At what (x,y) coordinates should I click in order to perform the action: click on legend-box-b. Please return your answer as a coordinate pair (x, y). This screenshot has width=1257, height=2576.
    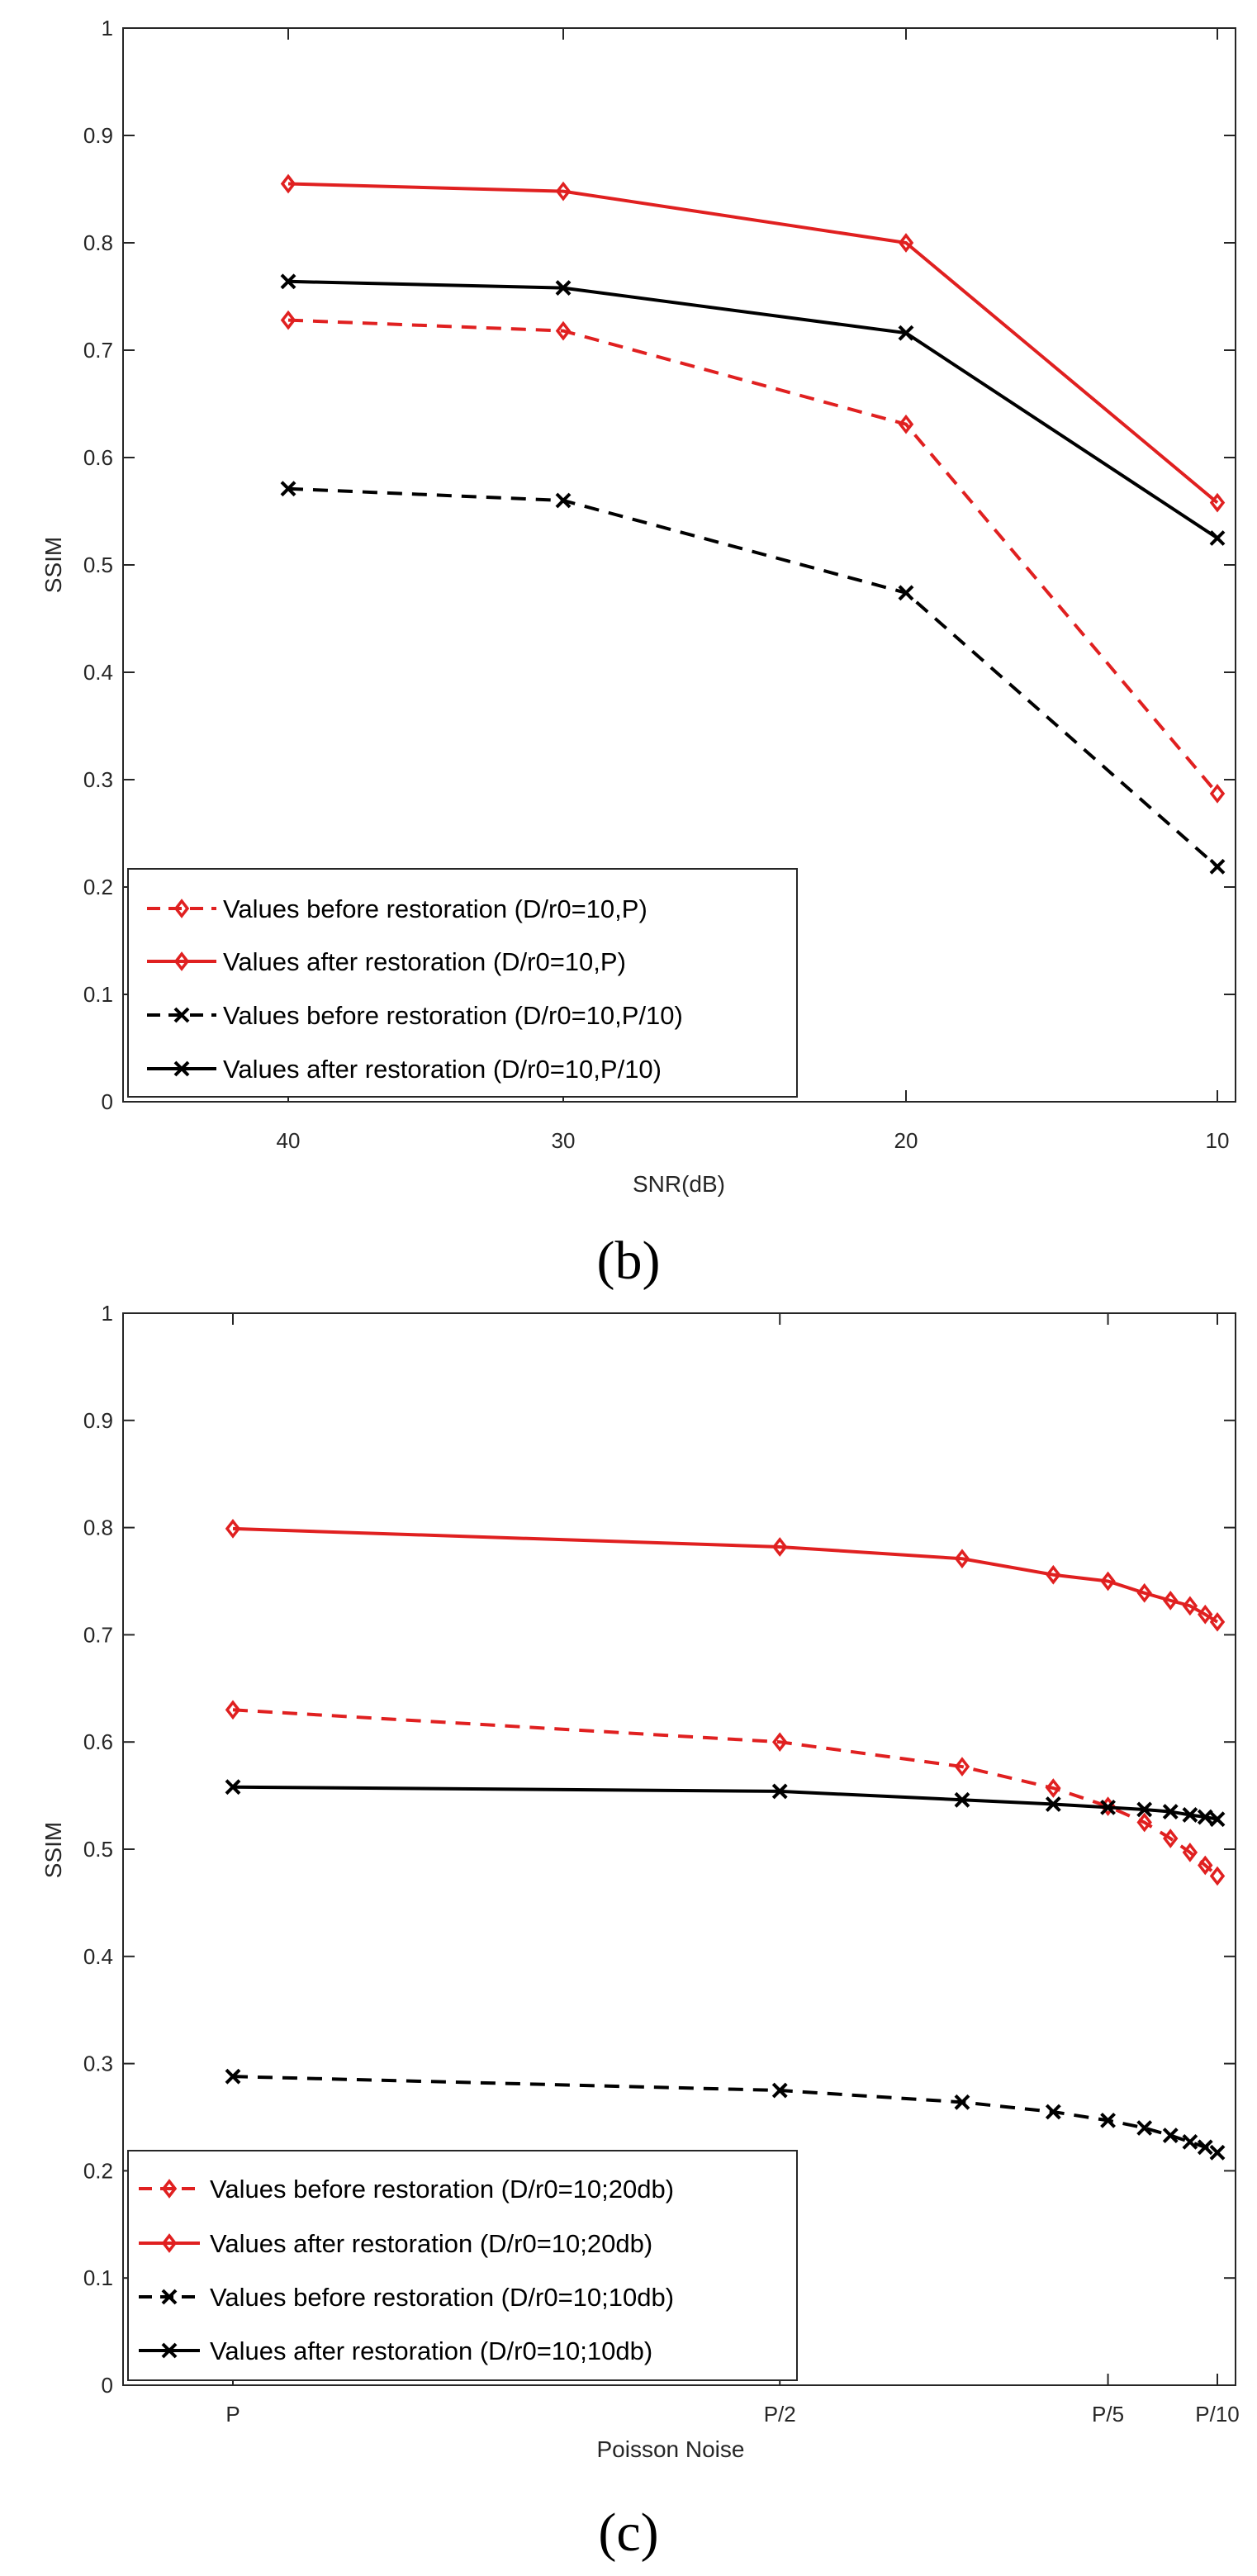
    Looking at the image, I should click on (463, 983).